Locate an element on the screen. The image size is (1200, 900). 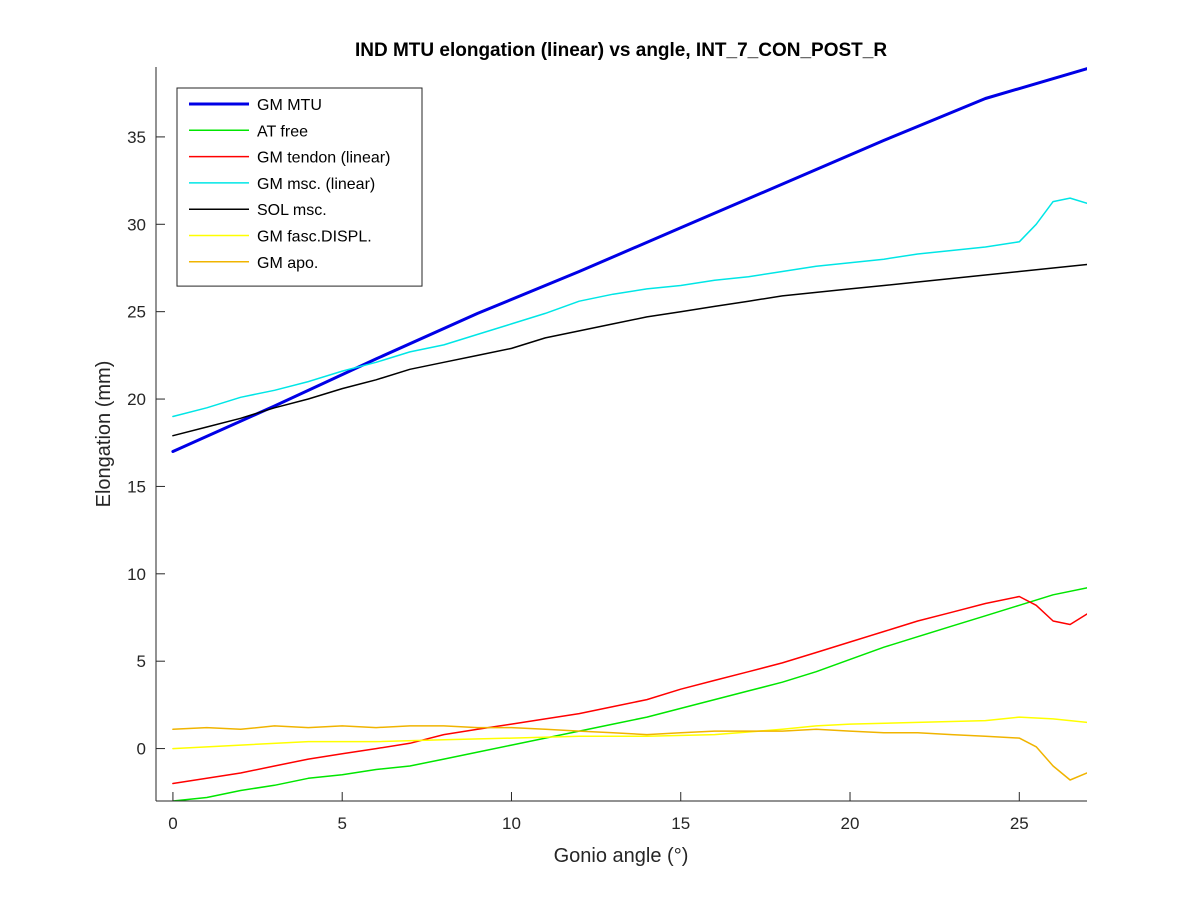
x-axis-label: Gonio angle (°) is located at coordinates (621, 856).